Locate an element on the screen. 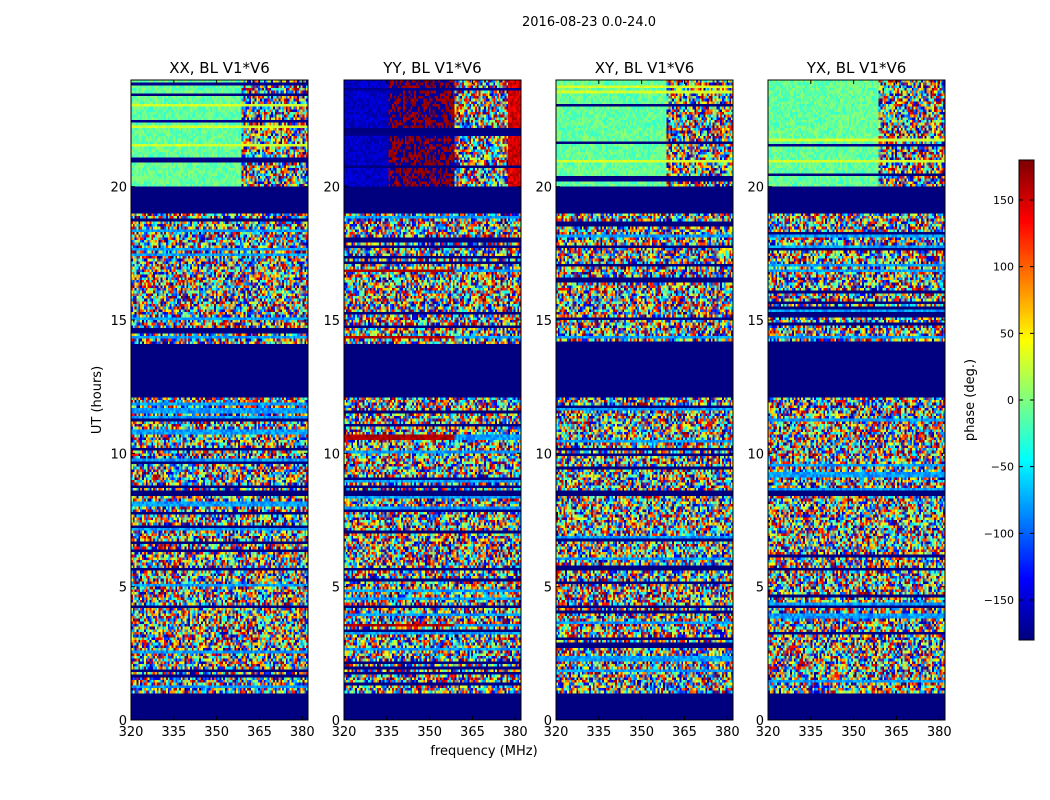 This screenshot has height=800, width=1050. colorbar-tick-label: 100 is located at coordinates (1003, 267).